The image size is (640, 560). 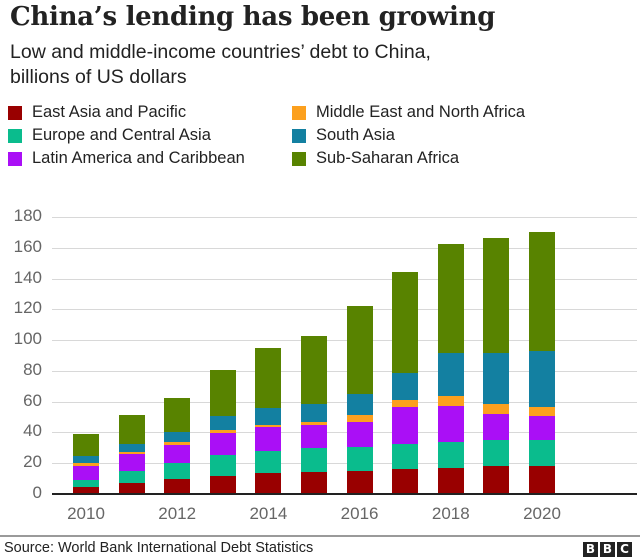 What do you see at coordinates (27, 215) in the screenshot?
I see `y-axis-tick-label: 180` at bounding box center [27, 215].